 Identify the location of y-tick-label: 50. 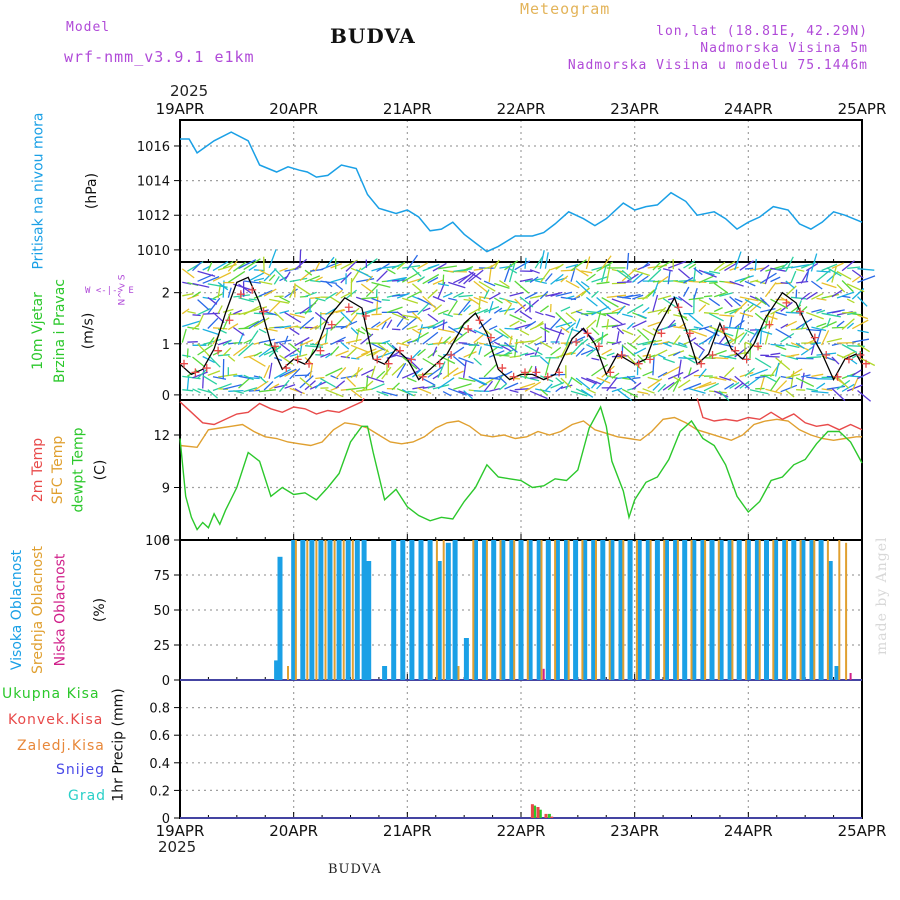
(161, 611).